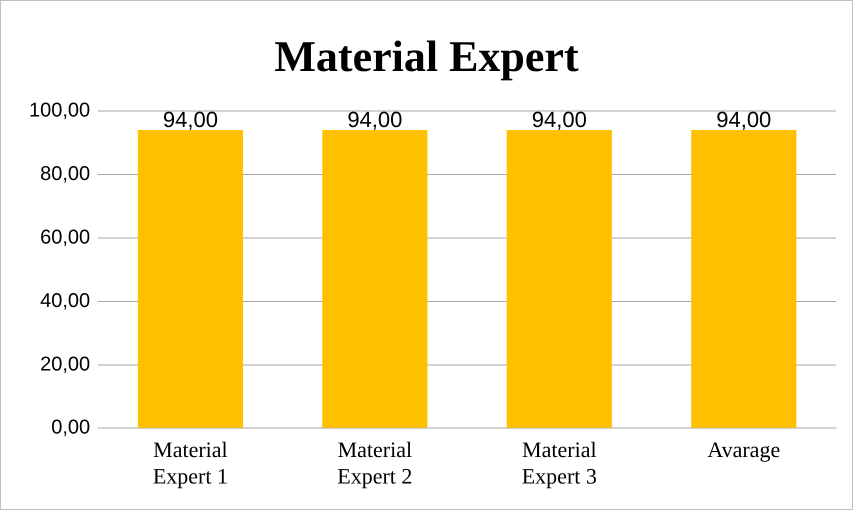  Describe the element at coordinates (559, 463) in the screenshot. I see `x-tick-label: Material Expert 3` at that location.